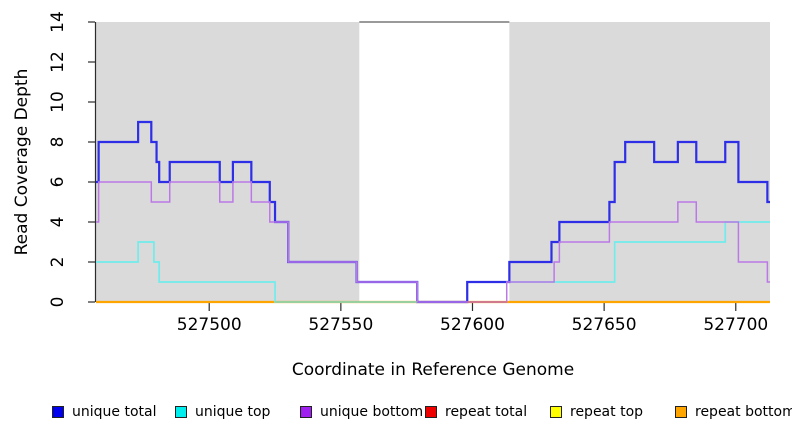 The image size is (792, 432). What do you see at coordinates (58, 182) in the screenshot?
I see `y-tick-label: 6` at bounding box center [58, 182].